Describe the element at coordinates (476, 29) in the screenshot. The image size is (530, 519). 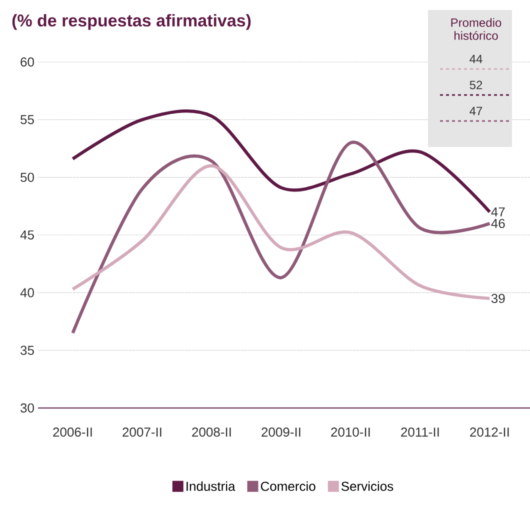
I see `text: Promedio histórico` at that location.